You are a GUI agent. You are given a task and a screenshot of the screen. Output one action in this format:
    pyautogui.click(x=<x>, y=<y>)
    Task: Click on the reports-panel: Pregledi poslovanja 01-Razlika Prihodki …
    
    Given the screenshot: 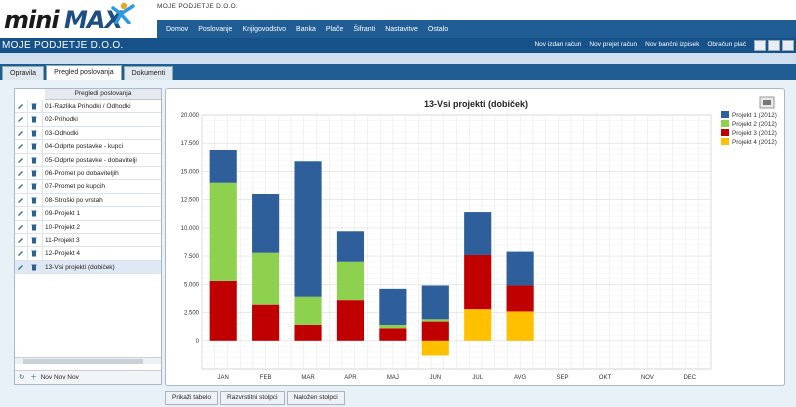 What is the action you would take?
    pyautogui.click(x=88, y=236)
    